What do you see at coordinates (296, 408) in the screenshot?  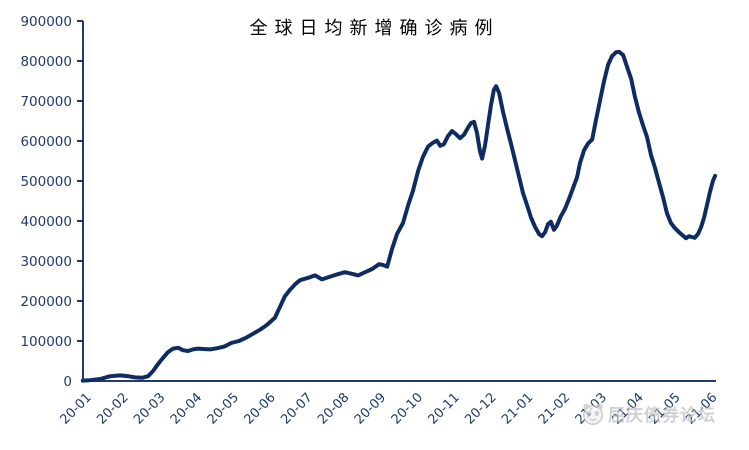 I see `x-tick-label: 20-07` at bounding box center [296, 408].